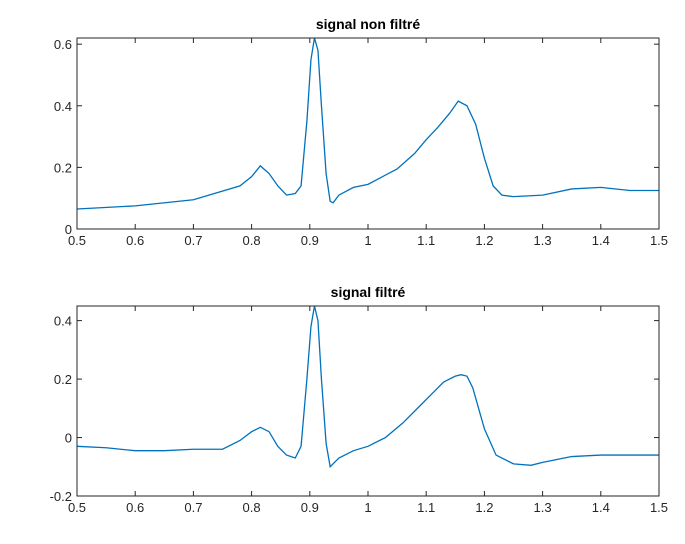  Describe the element at coordinates (63, 167) in the screenshot. I see `y-tick-label-top: 0.2` at that location.